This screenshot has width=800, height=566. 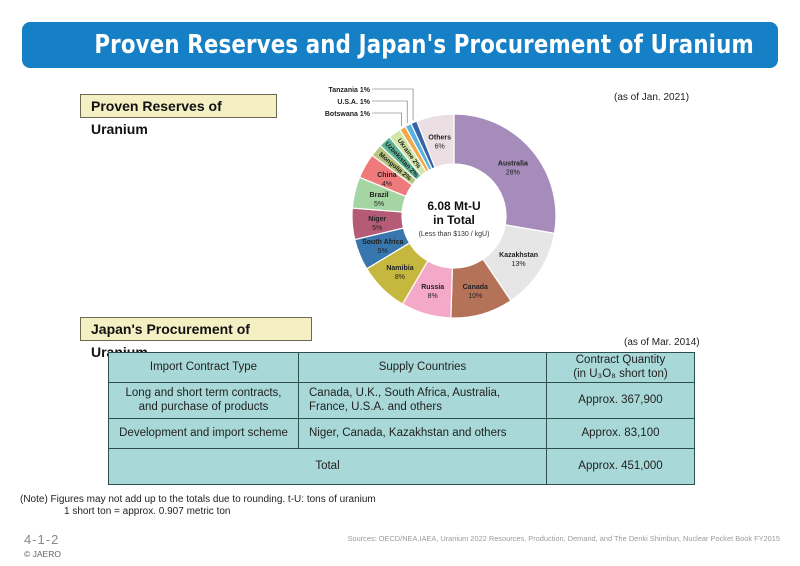 What do you see at coordinates (454, 234) in the screenshot?
I see `center-total-sub: (Less than $130 / kgU)` at bounding box center [454, 234].